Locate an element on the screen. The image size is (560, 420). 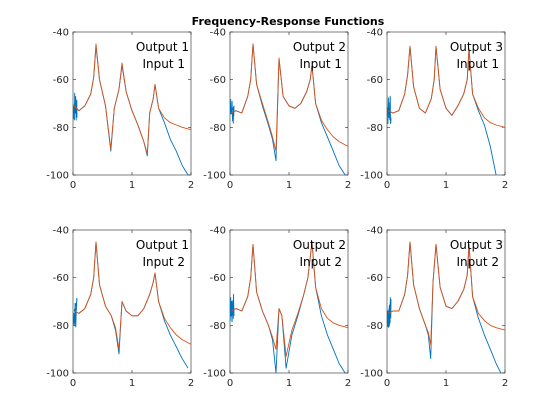
subplot-r2-c2: -100 -80 -60 -40 0 1 2 Output 2 Input 2 is located at coordinates (277, 308).